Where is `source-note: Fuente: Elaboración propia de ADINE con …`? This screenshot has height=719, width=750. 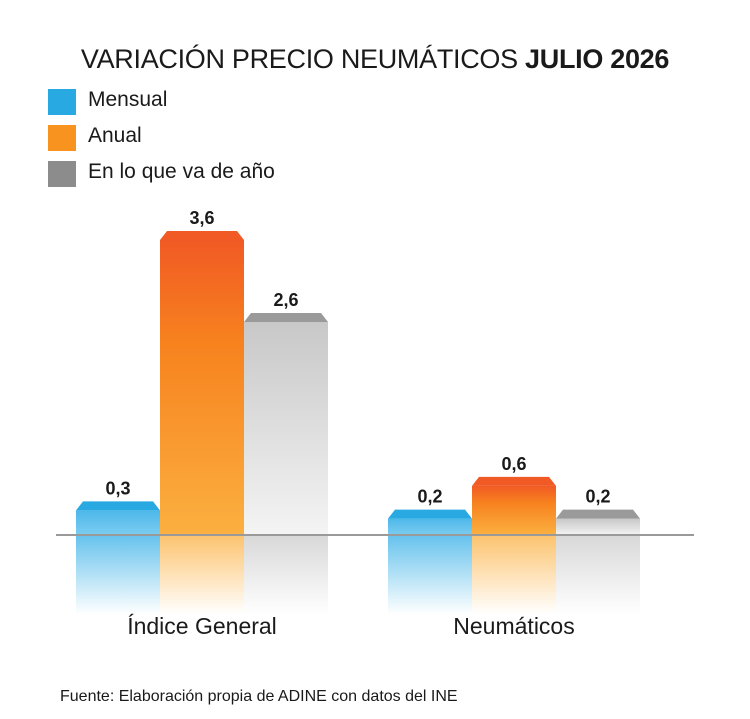
source-note: Fuente: Elaboración propia de ADINE con … is located at coordinates (259, 696).